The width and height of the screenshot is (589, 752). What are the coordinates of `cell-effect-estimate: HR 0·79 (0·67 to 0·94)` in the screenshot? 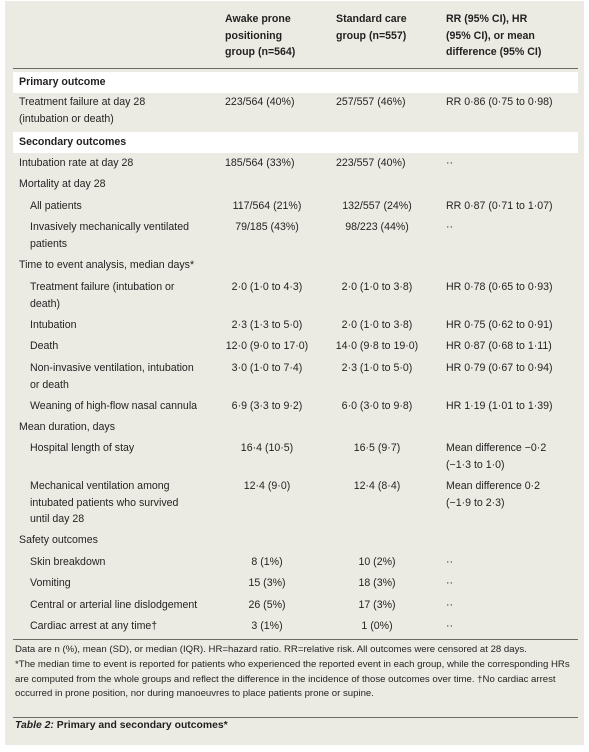 It's located at (499, 368).